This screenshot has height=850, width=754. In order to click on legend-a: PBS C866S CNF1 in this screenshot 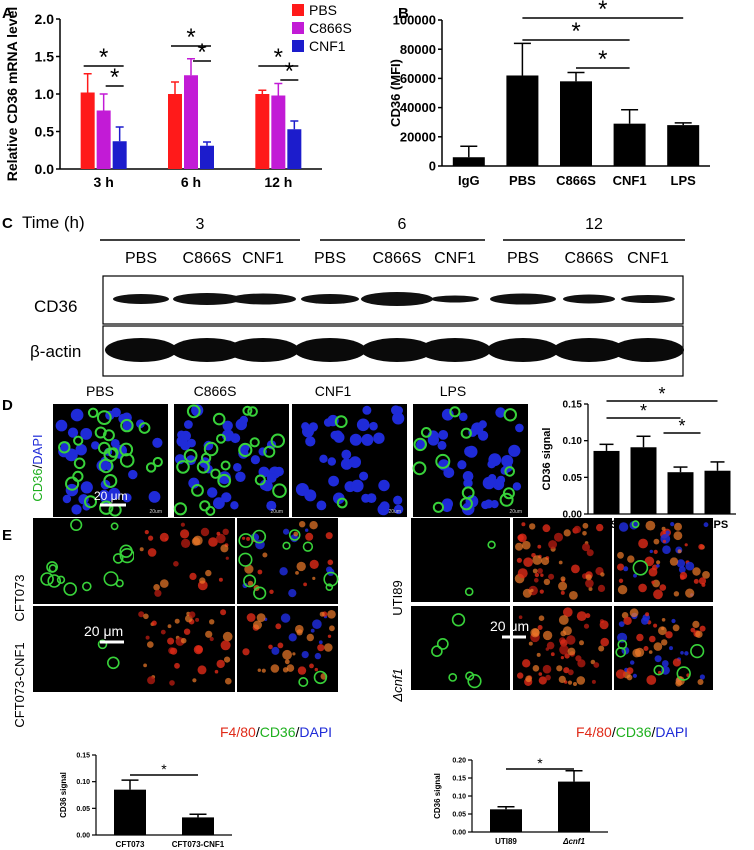, I will do `click(322, 28)`.